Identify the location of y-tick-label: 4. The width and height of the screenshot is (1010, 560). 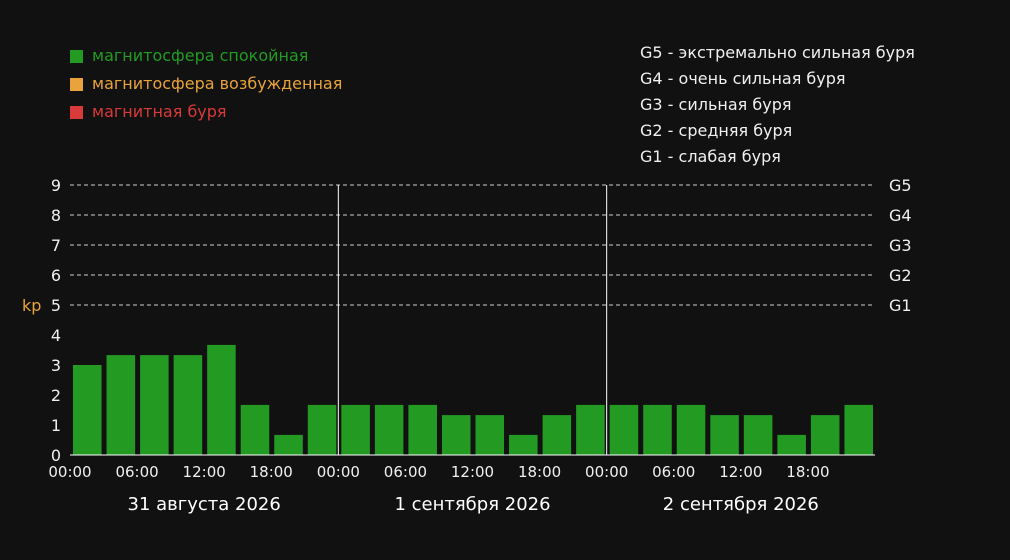
(56, 335).